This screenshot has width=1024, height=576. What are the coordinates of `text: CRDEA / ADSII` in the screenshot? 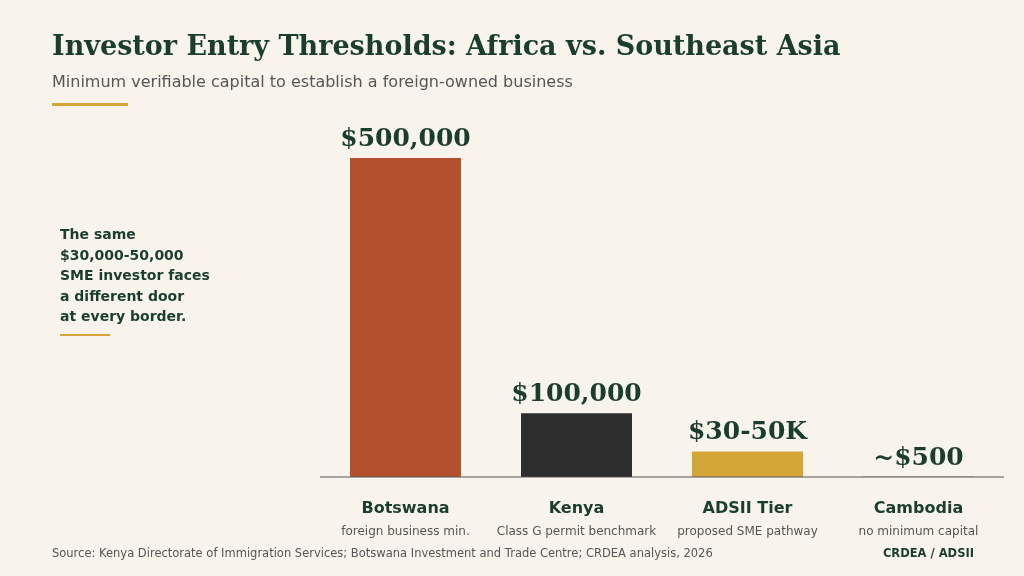 It's located at (928, 553).